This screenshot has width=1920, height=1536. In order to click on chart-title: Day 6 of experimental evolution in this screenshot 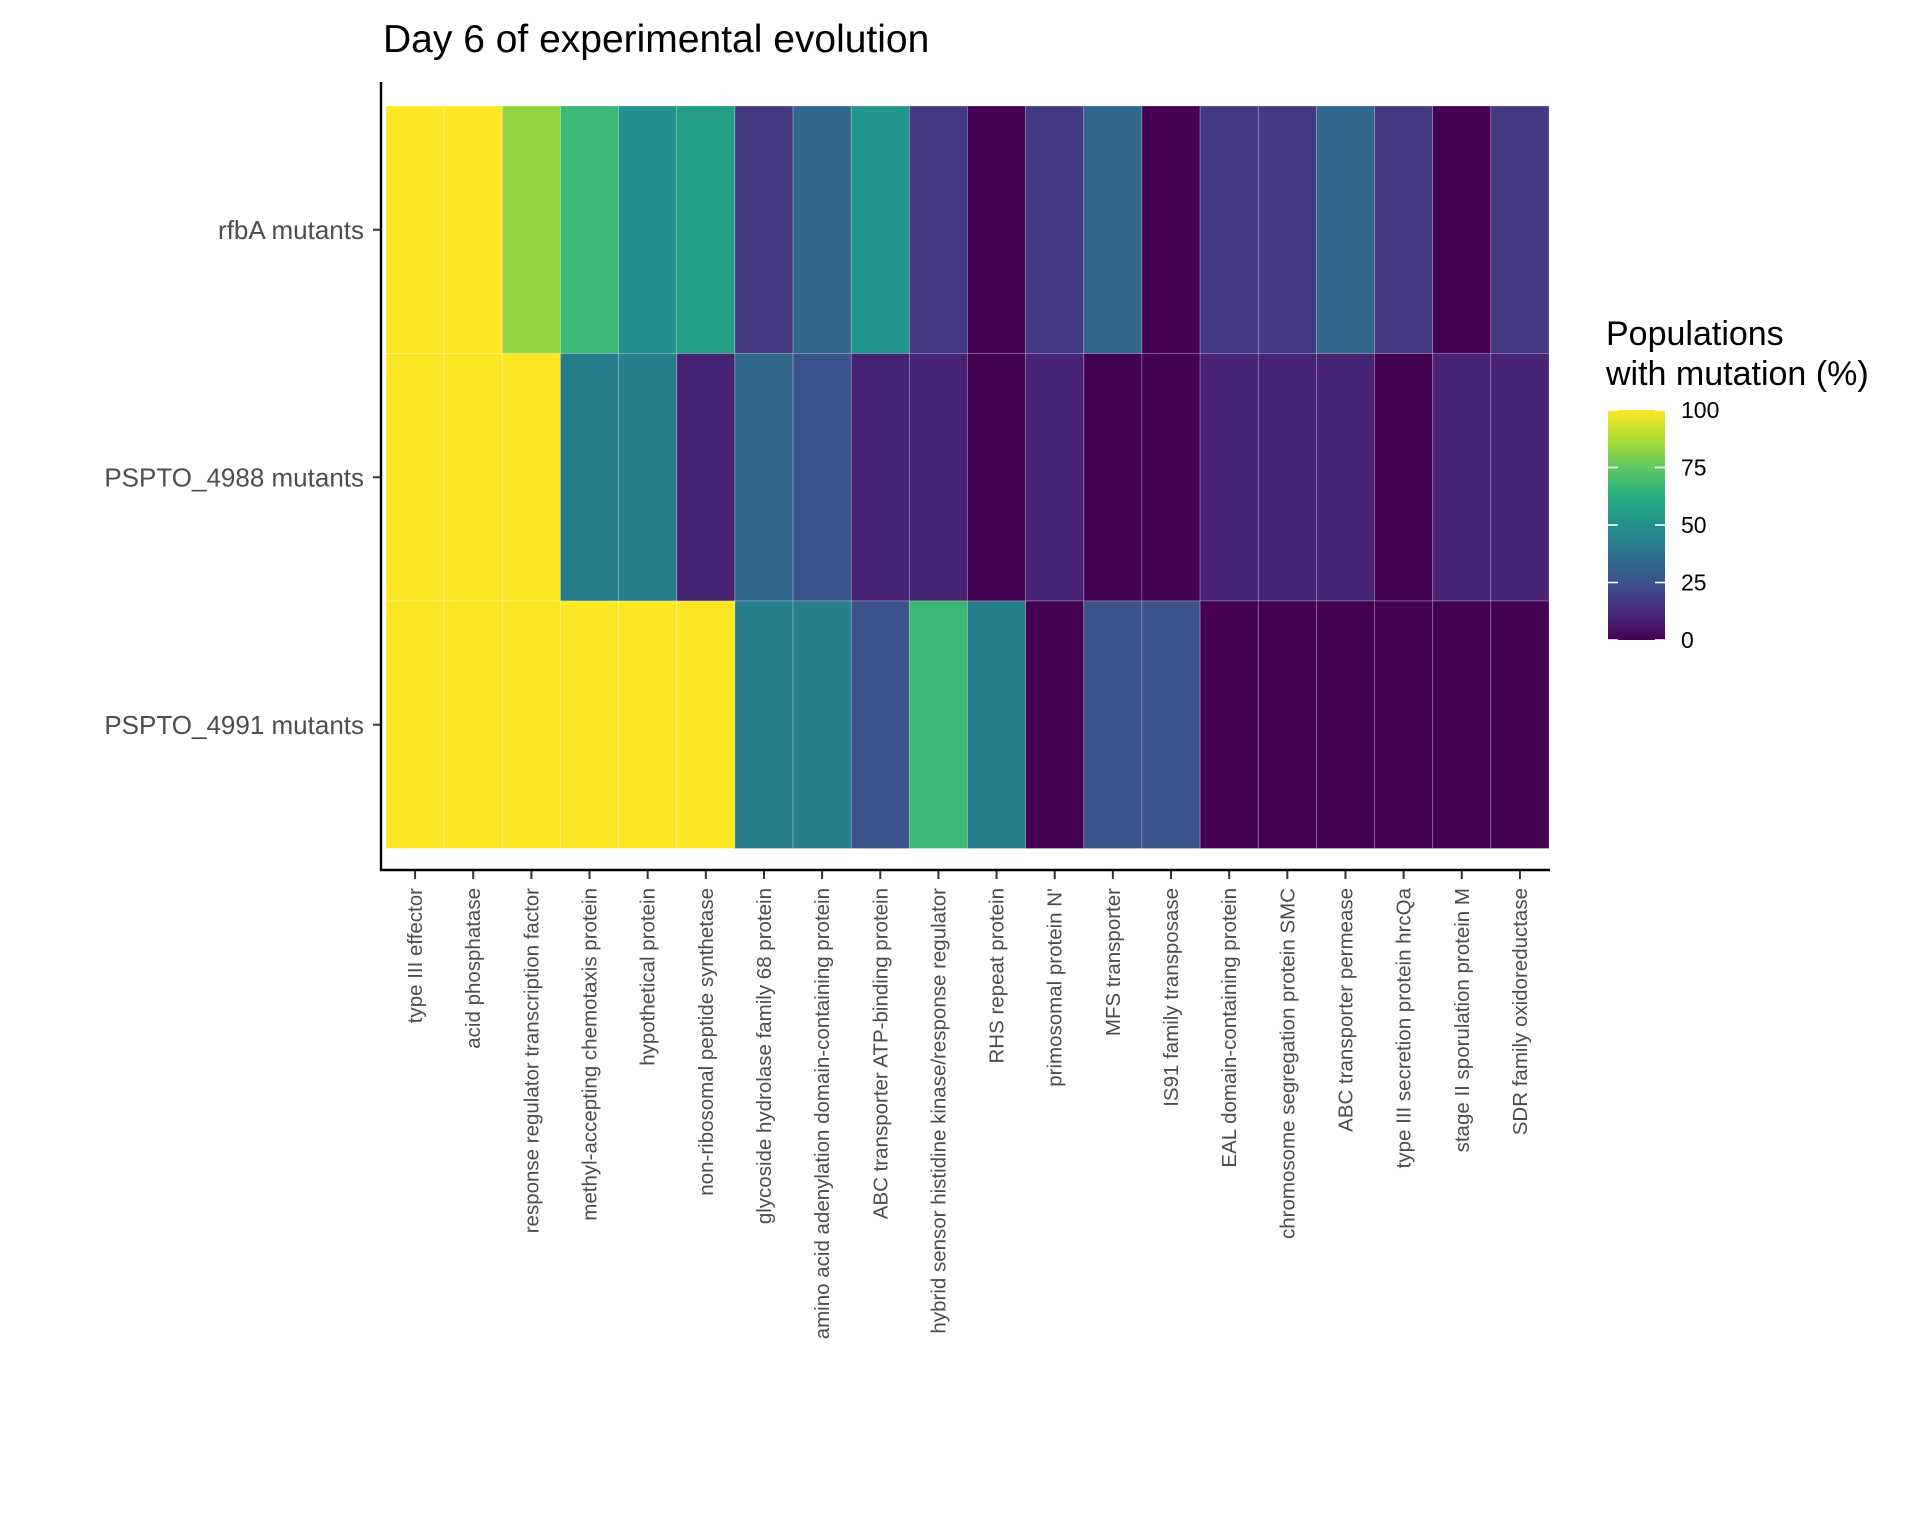, I will do `click(656, 39)`.